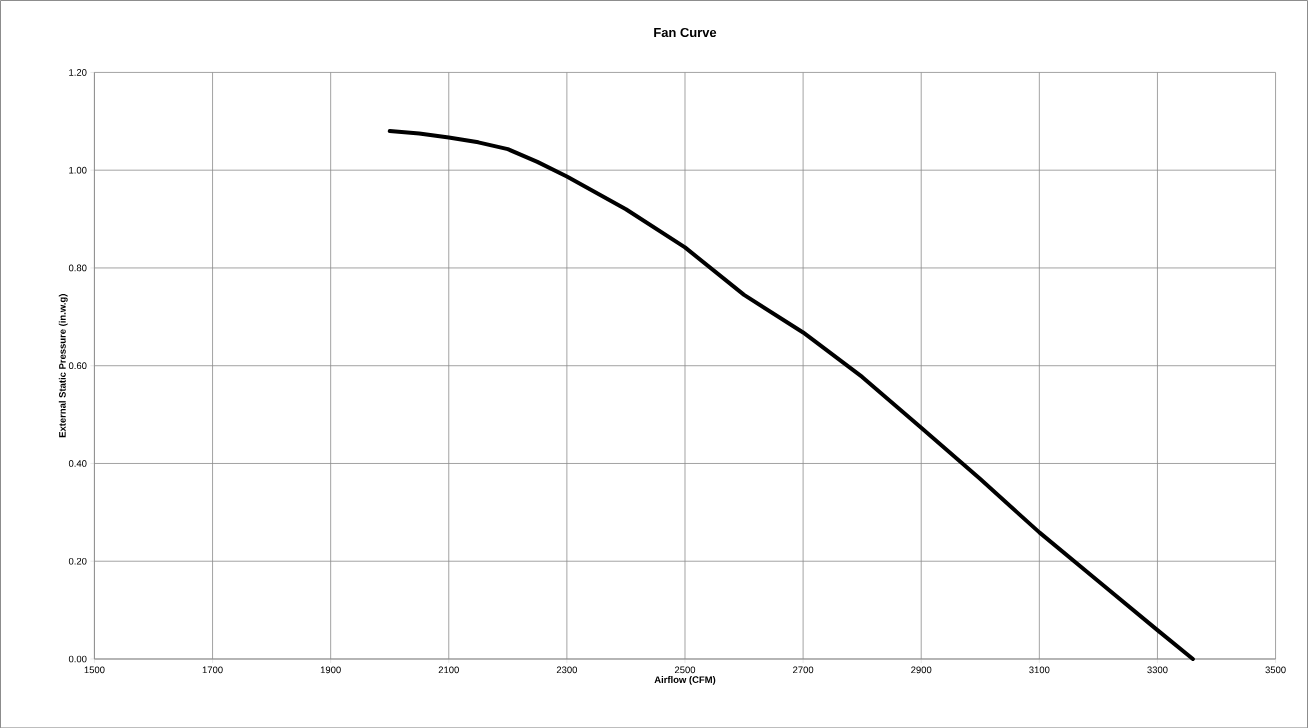  Describe the element at coordinates (212, 669) in the screenshot. I see `x-tick-label: 1700` at that location.